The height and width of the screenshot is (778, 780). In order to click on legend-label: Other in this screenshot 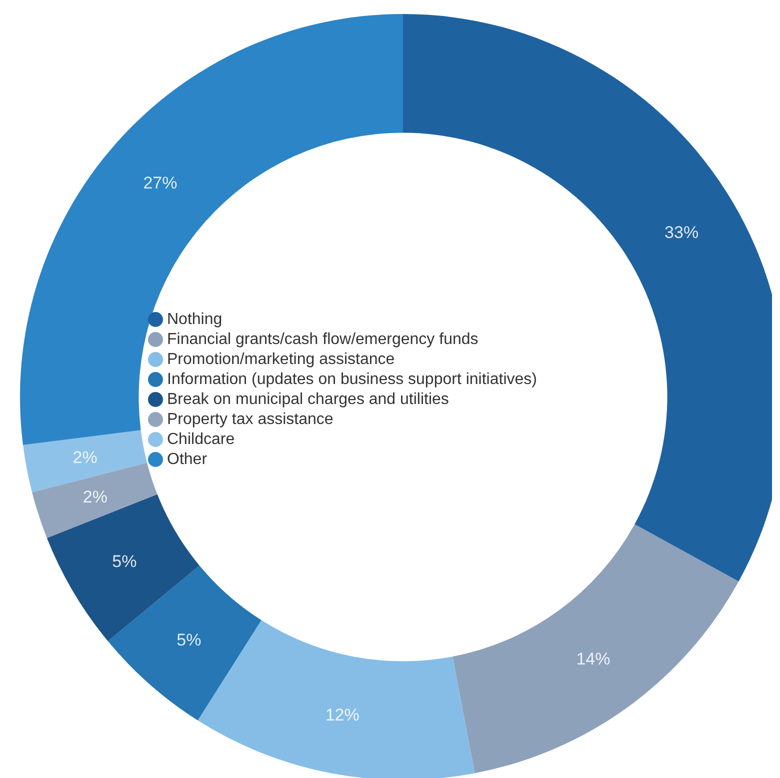, I will do `click(187, 459)`.